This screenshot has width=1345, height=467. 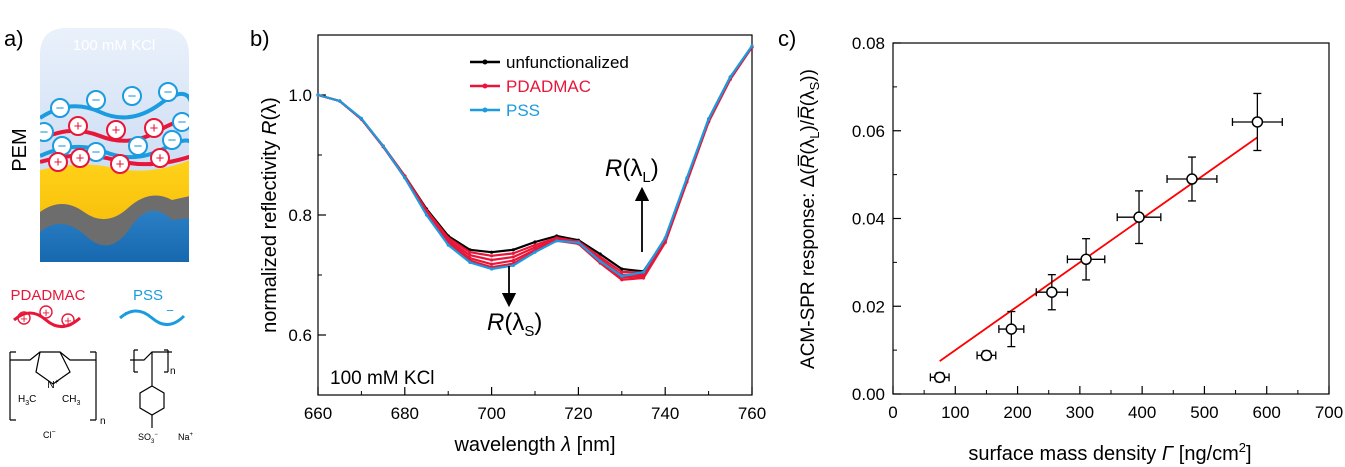 What do you see at coordinates (810, 219) in the screenshot?
I see `plot-c-ylabel: ACM-SPR response: Δ(R̅(λL)/R̅(λS))` at bounding box center [810, 219].